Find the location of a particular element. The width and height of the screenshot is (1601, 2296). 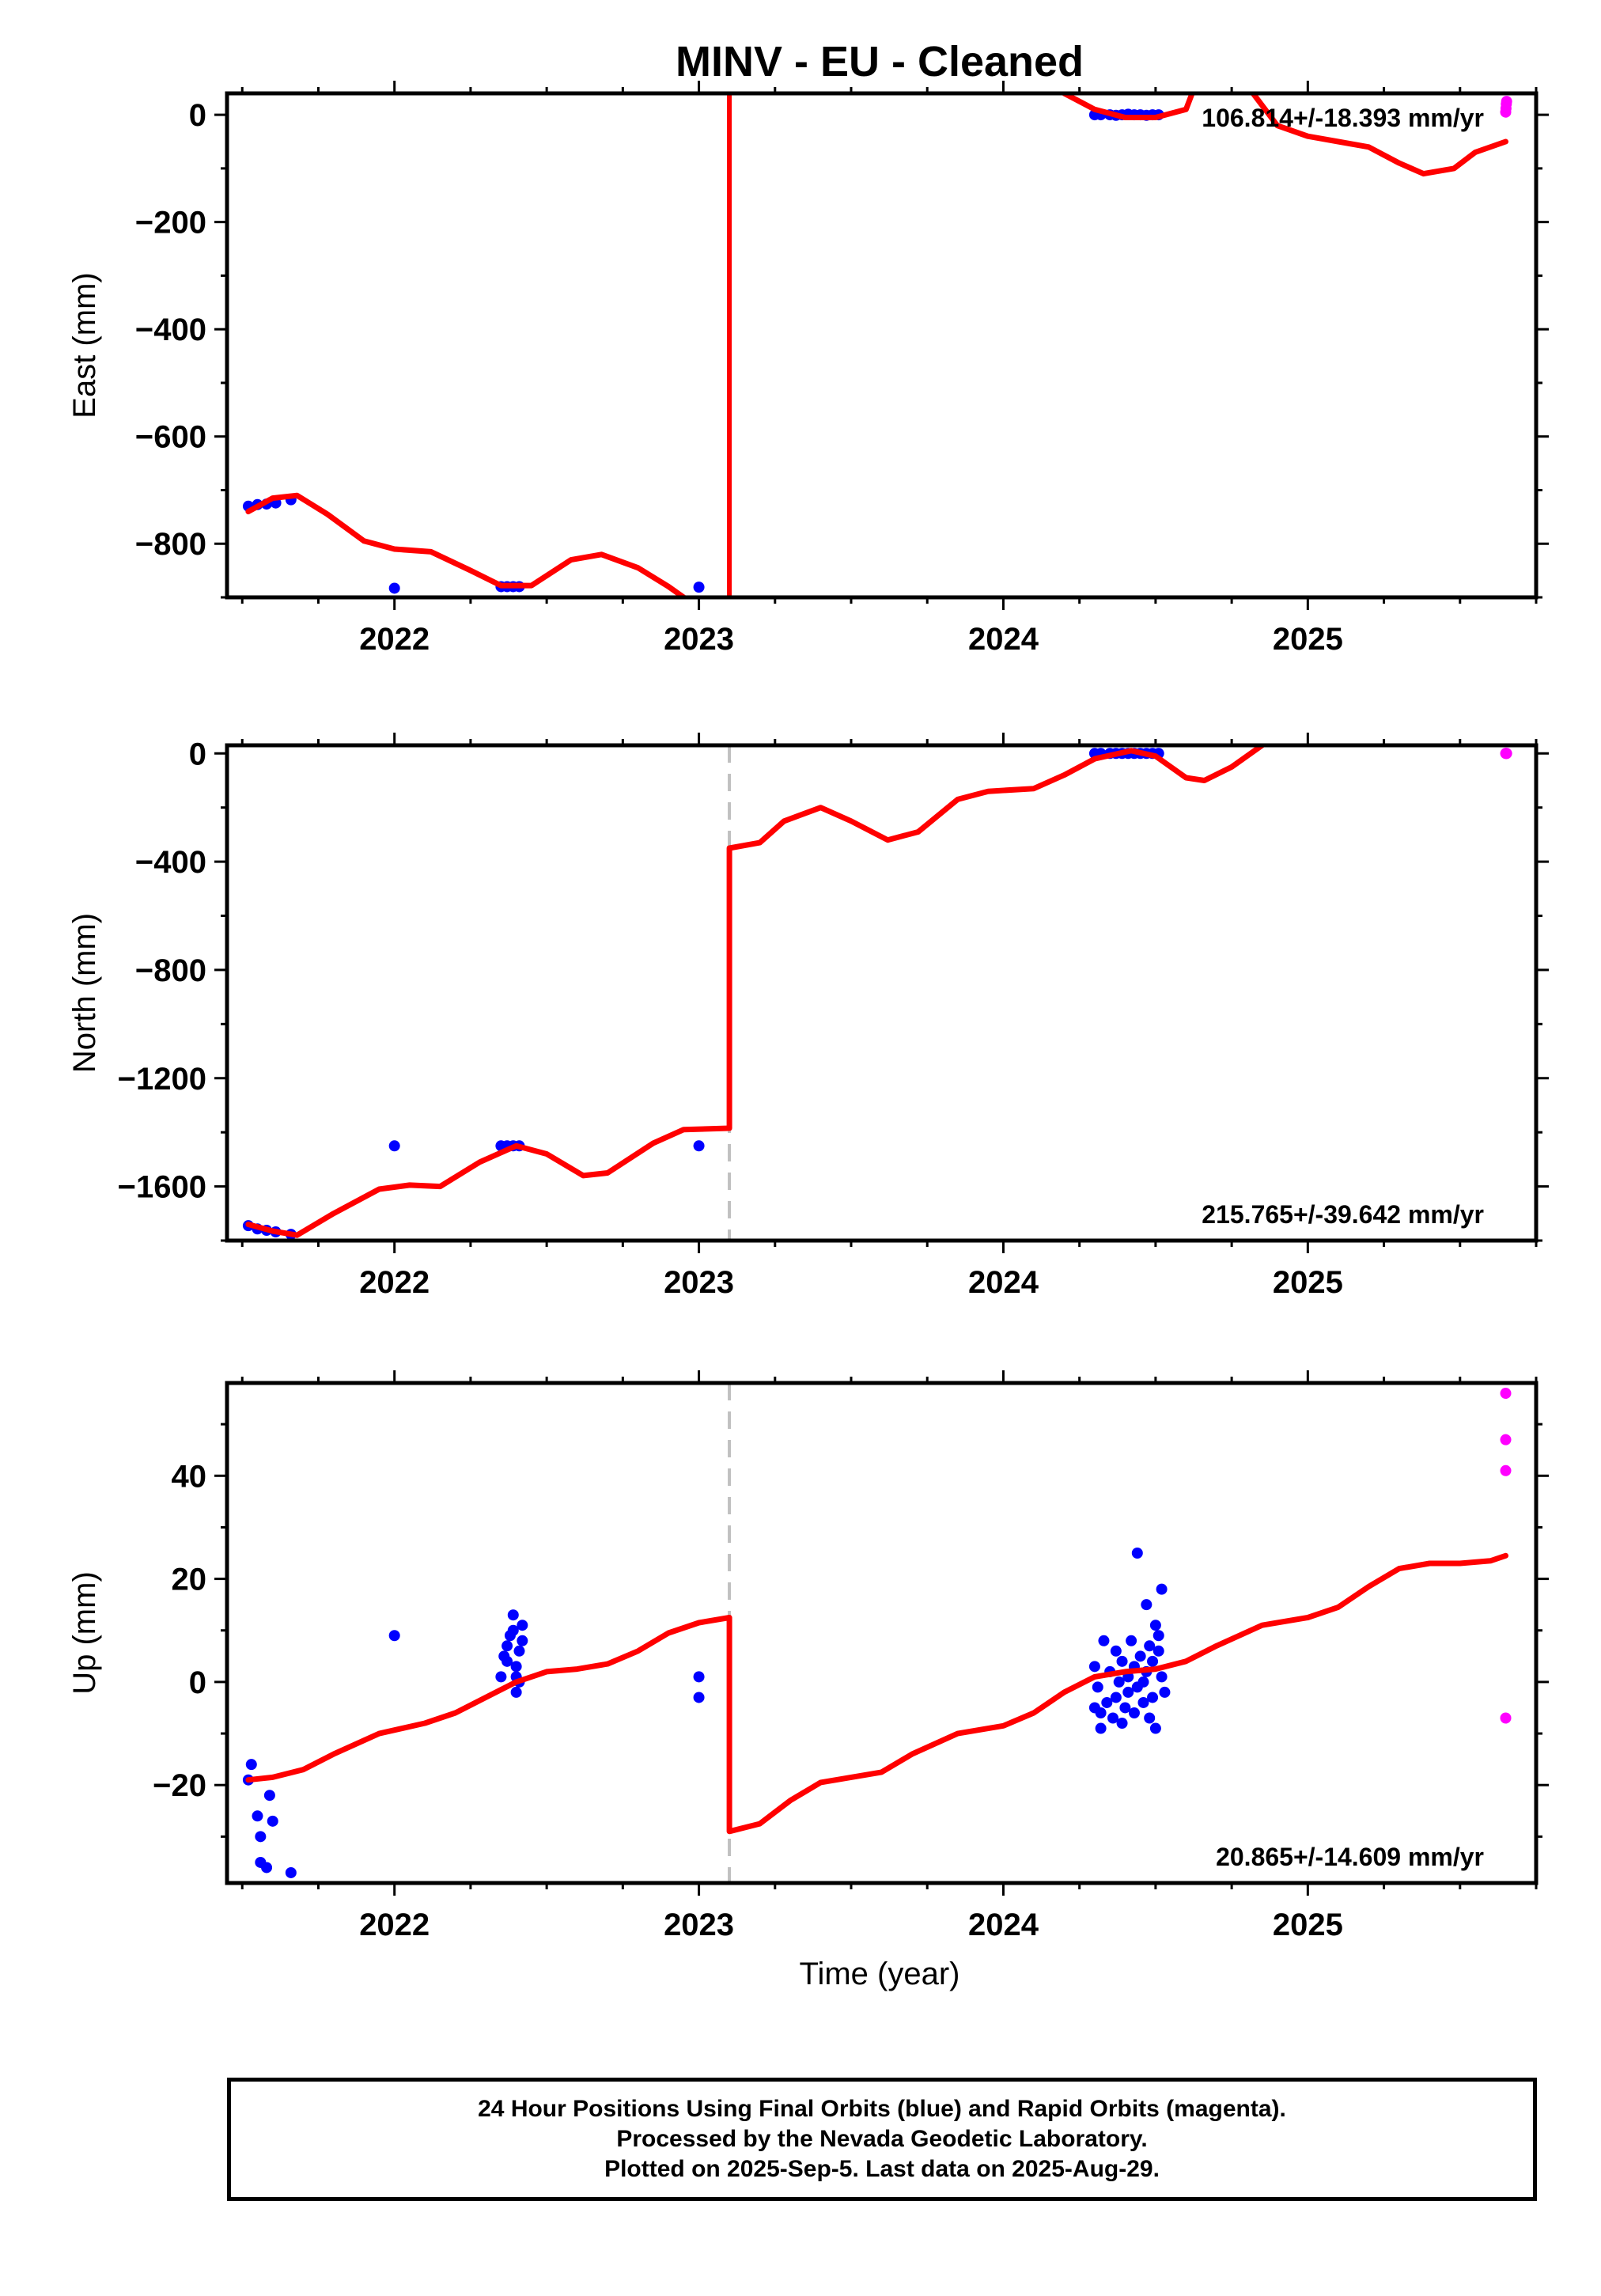

y-tick-label: 20 is located at coordinates (190, 1580).